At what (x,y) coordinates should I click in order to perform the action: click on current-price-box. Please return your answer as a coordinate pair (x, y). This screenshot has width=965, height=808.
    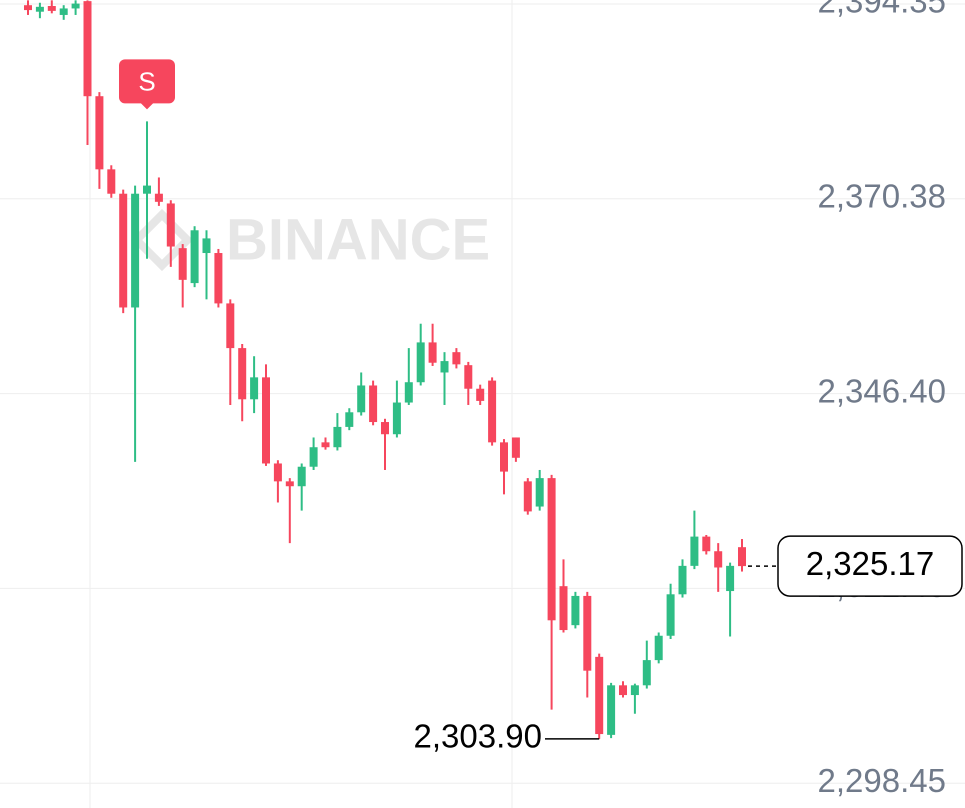
    Looking at the image, I should click on (870, 566).